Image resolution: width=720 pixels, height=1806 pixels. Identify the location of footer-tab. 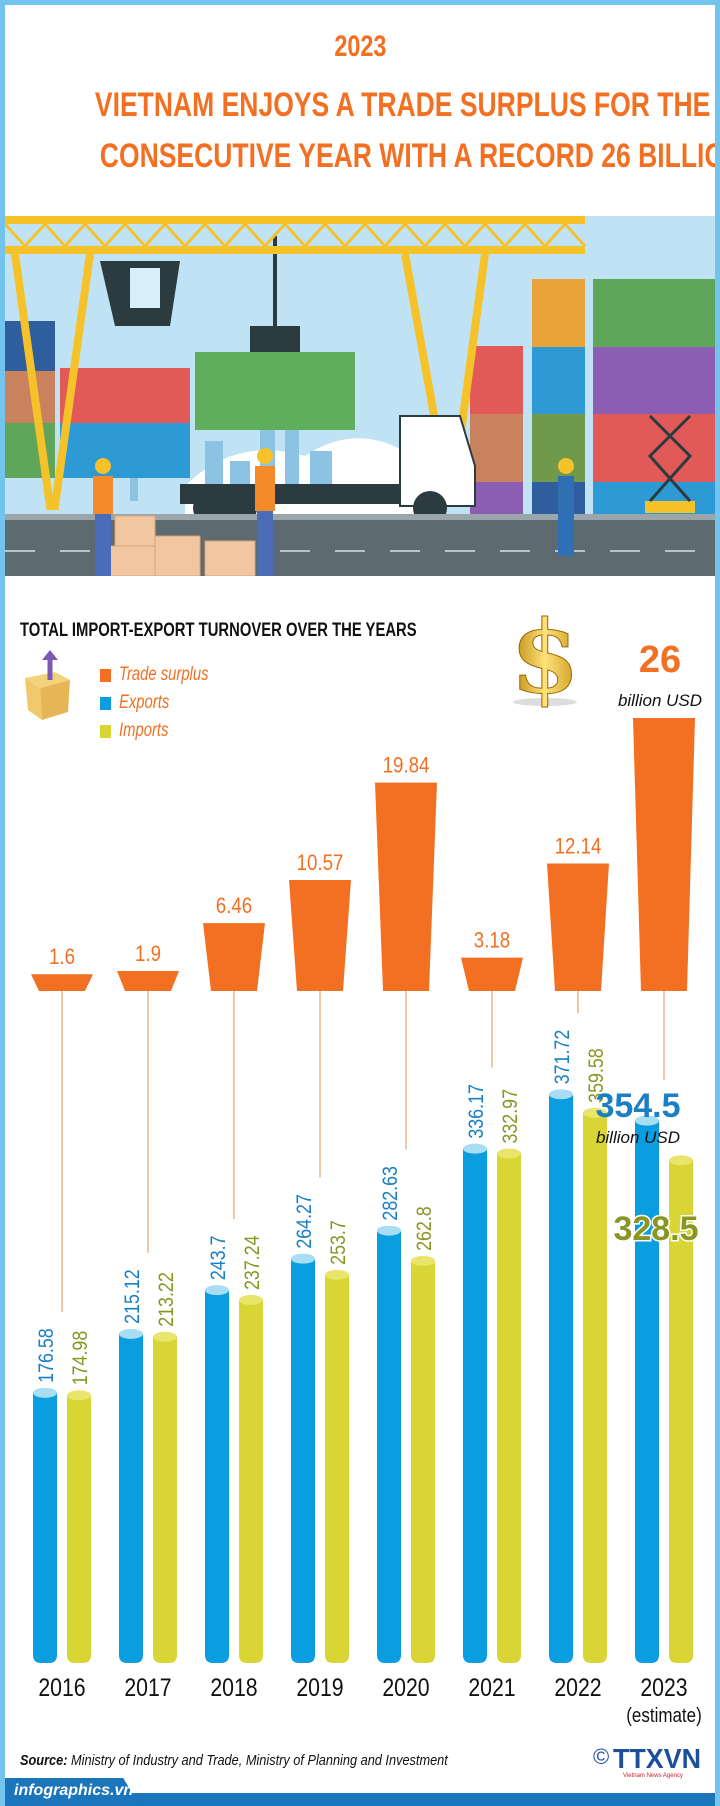
(70, 1792).